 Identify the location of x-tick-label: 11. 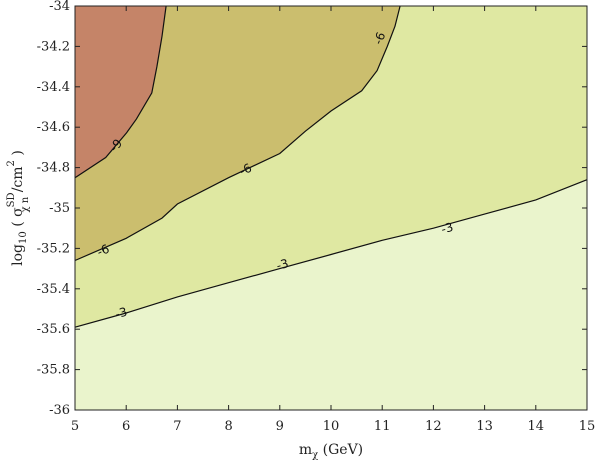
(382, 426).